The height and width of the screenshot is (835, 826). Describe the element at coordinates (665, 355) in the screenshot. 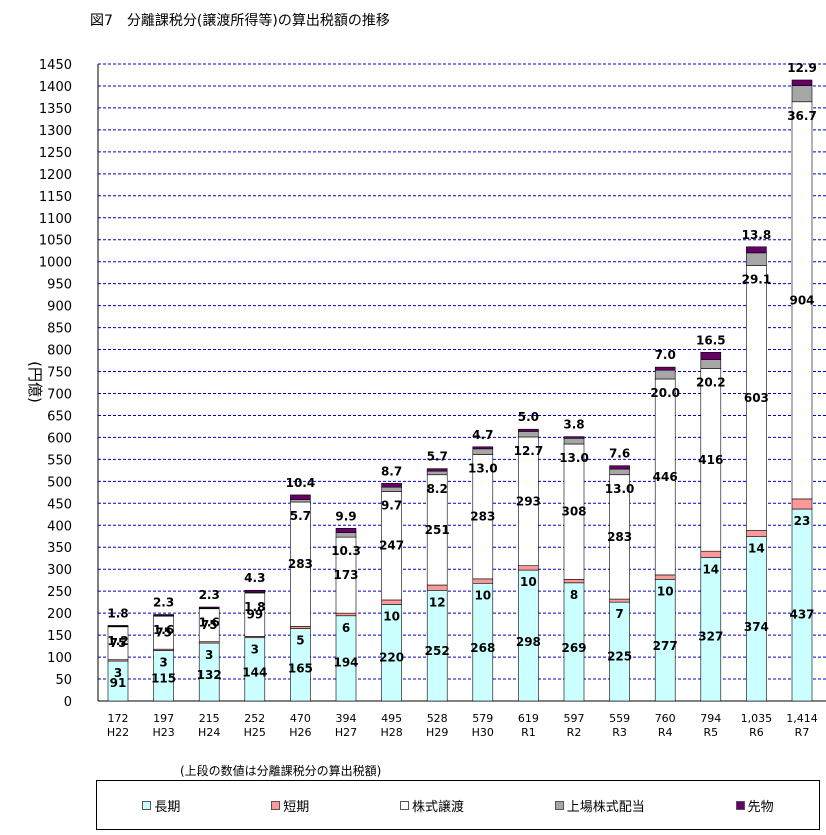

I see `data-label-futures: 7.0` at that location.